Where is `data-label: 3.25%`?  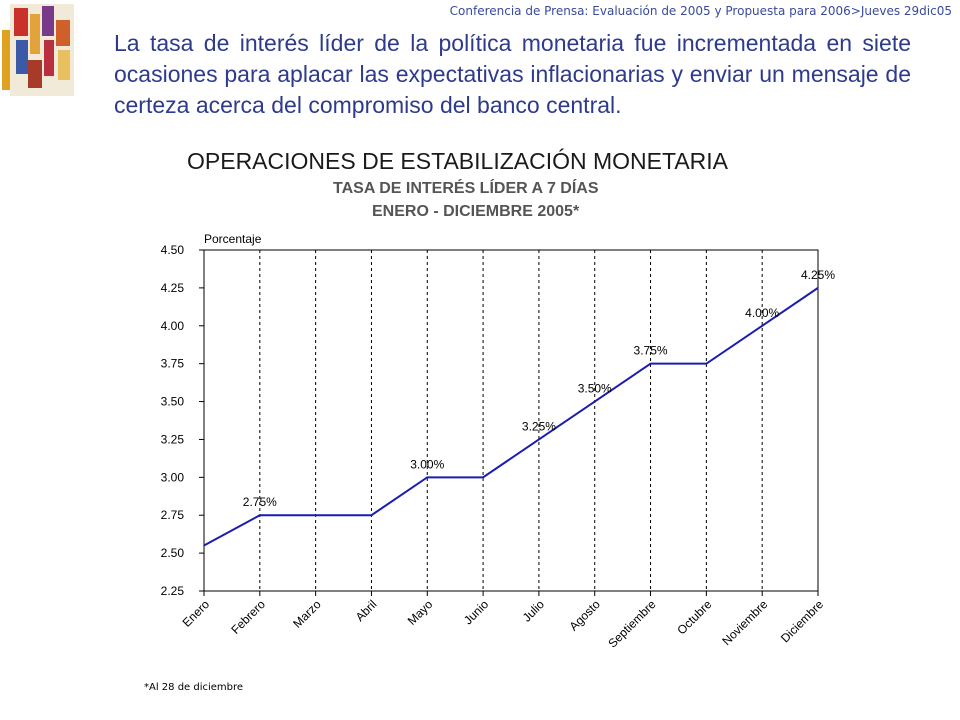 data-label: 3.25% is located at coordinates (539, 426).